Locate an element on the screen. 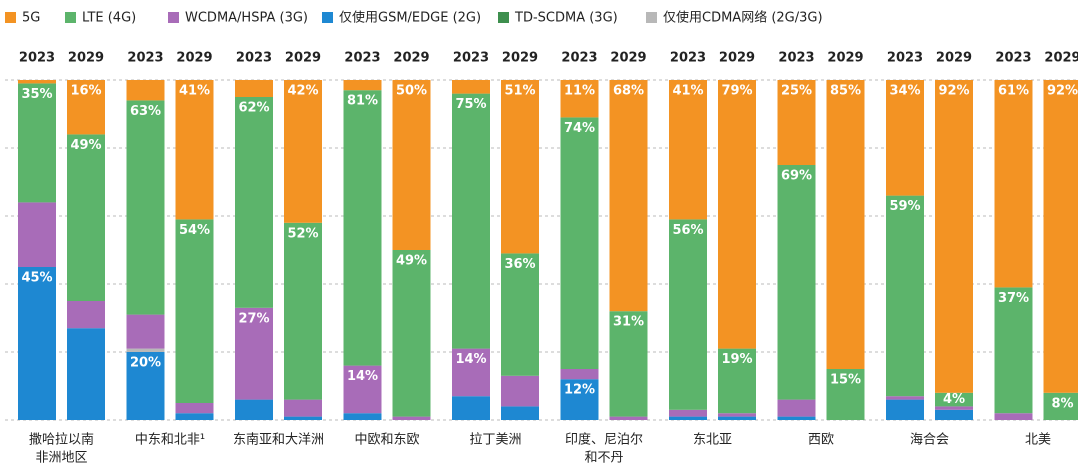 The height and width of the screenshot is (466, 1078). legend-label: 5G is located at coordinates (31, 18).